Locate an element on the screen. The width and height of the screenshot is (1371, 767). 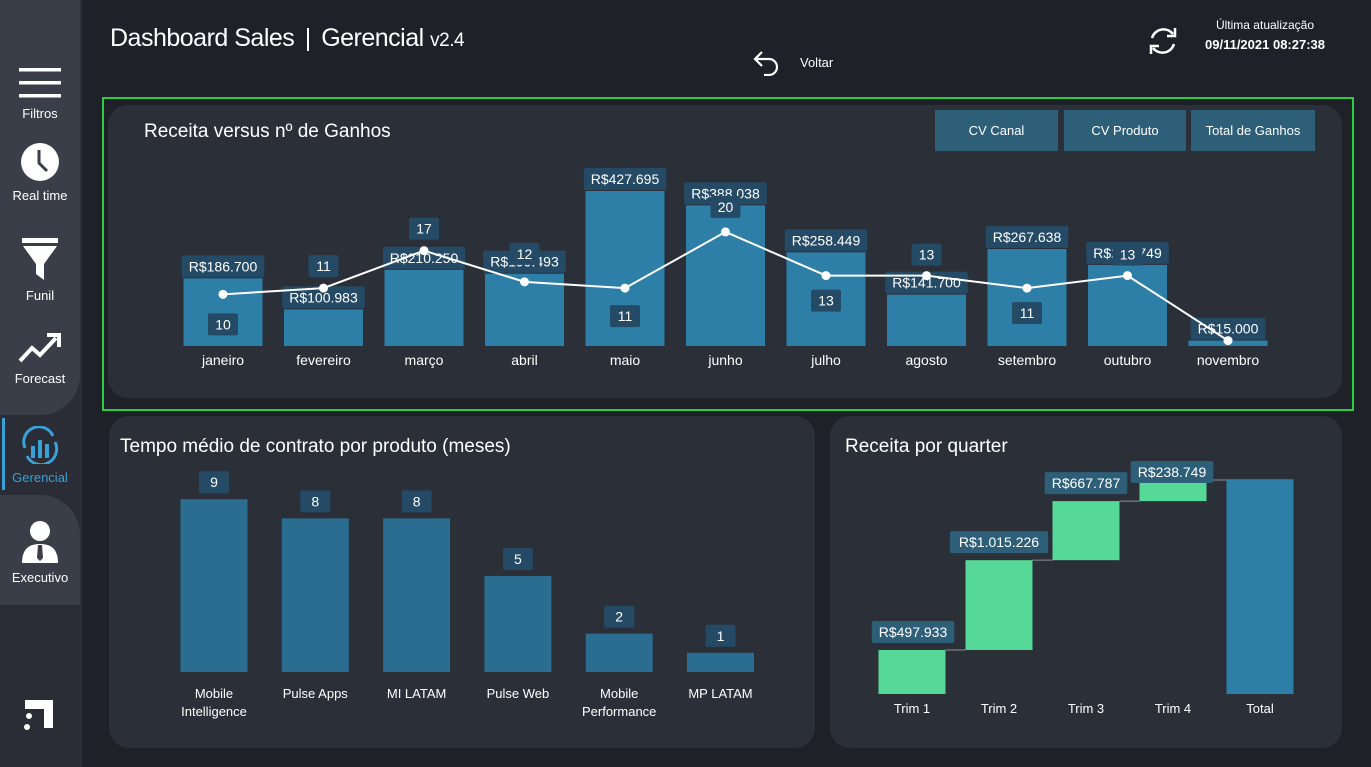
clock-icon is located at coordinates (40, 162).